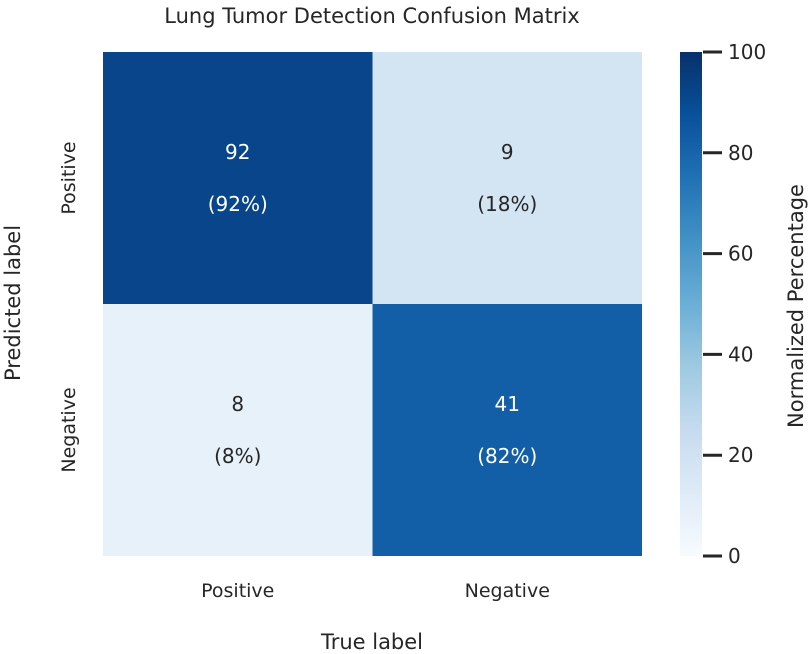 Image resolution: width=811 pixels, height=654 pixels. What do you see at coordinates (69, 306) in the screenshot?
I see `y-tick-labels: Positive Negative` at bounding box center [69, 306].